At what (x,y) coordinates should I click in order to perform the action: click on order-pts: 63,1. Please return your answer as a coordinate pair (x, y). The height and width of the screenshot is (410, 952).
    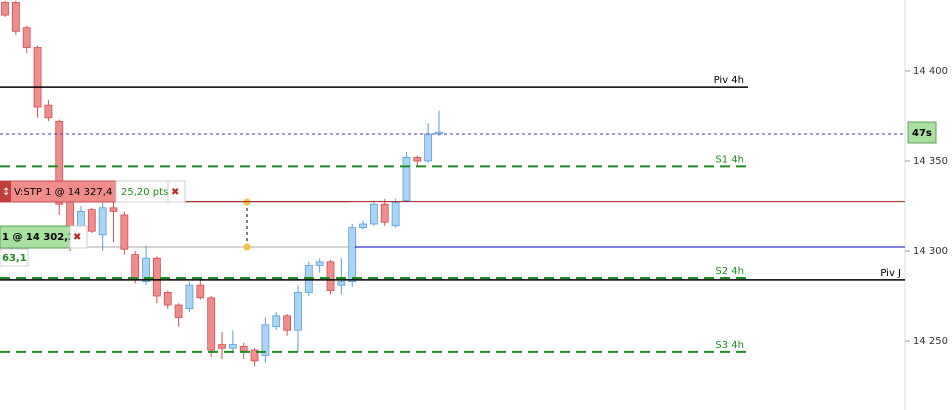
    Looking at the image, I should click on (14, 258).